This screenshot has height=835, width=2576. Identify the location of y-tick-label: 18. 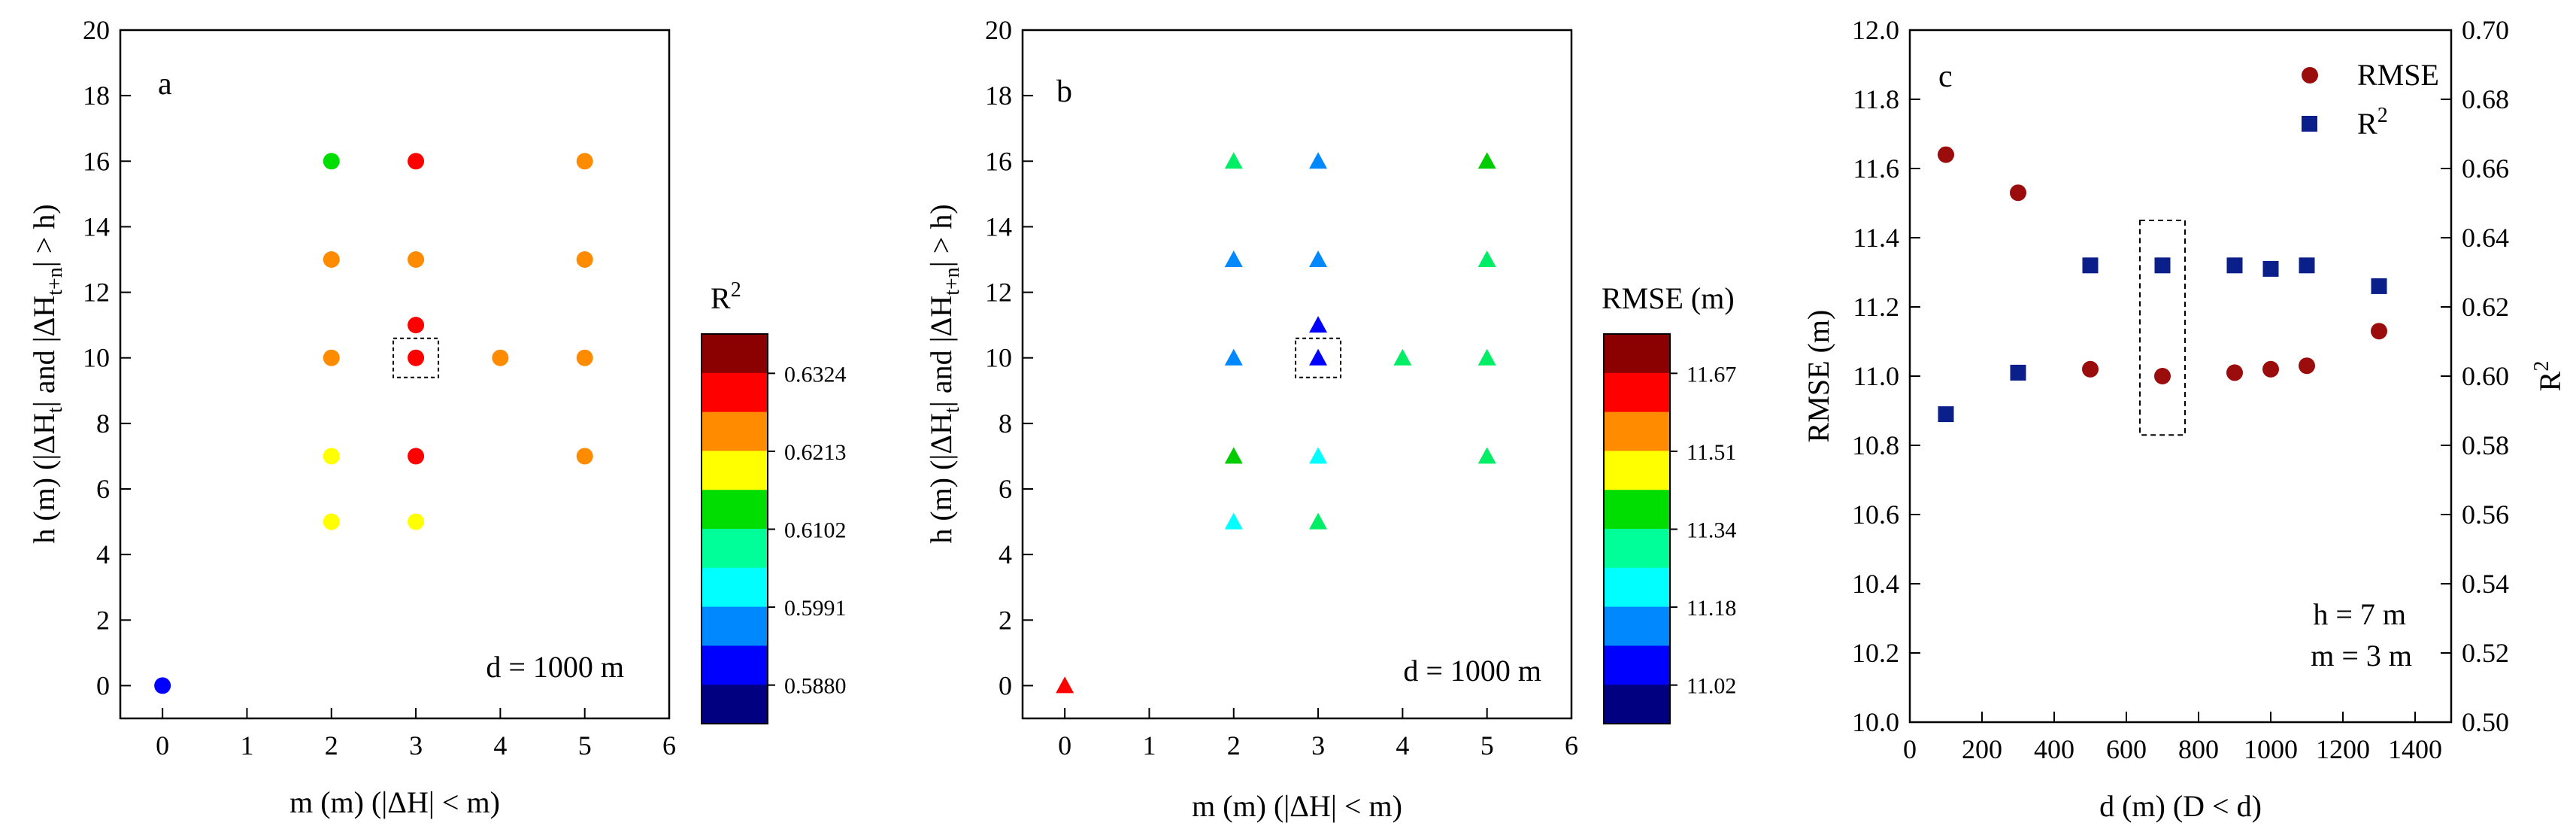
(96, 95).